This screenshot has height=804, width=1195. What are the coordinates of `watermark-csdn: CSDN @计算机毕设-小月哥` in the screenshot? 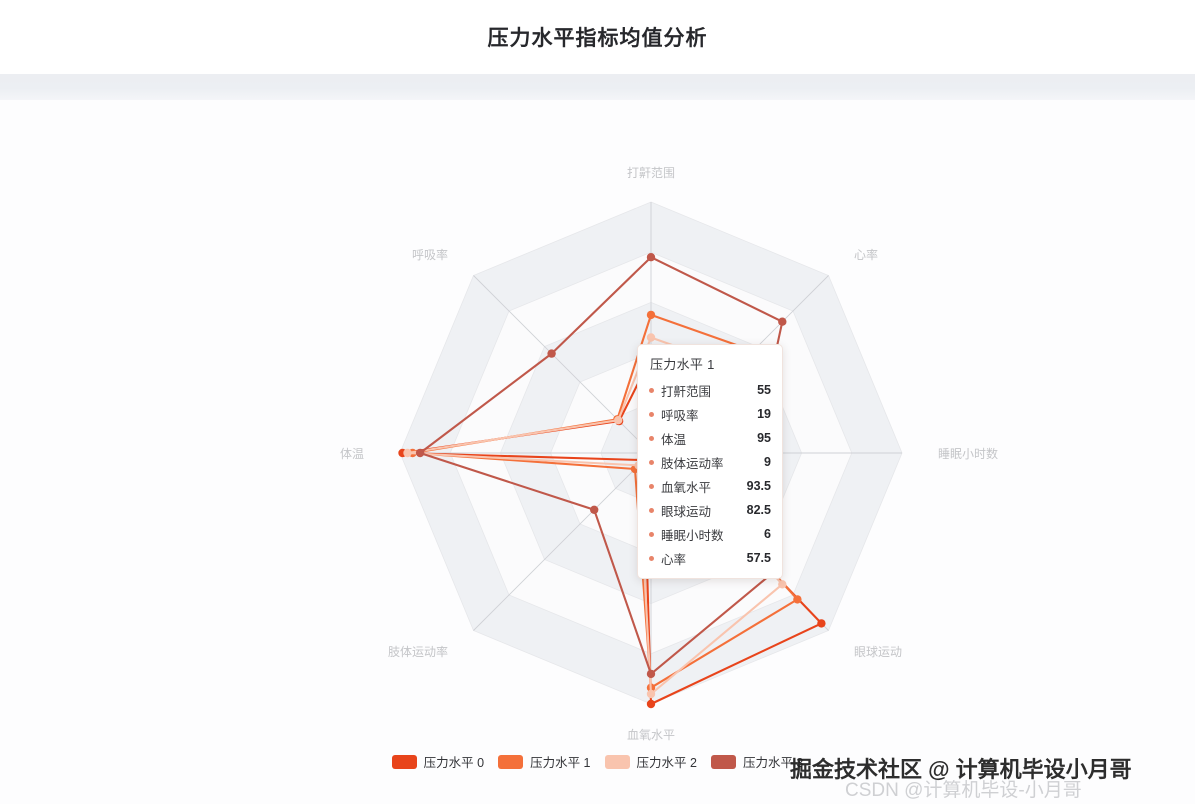 It's located at (963, 790).